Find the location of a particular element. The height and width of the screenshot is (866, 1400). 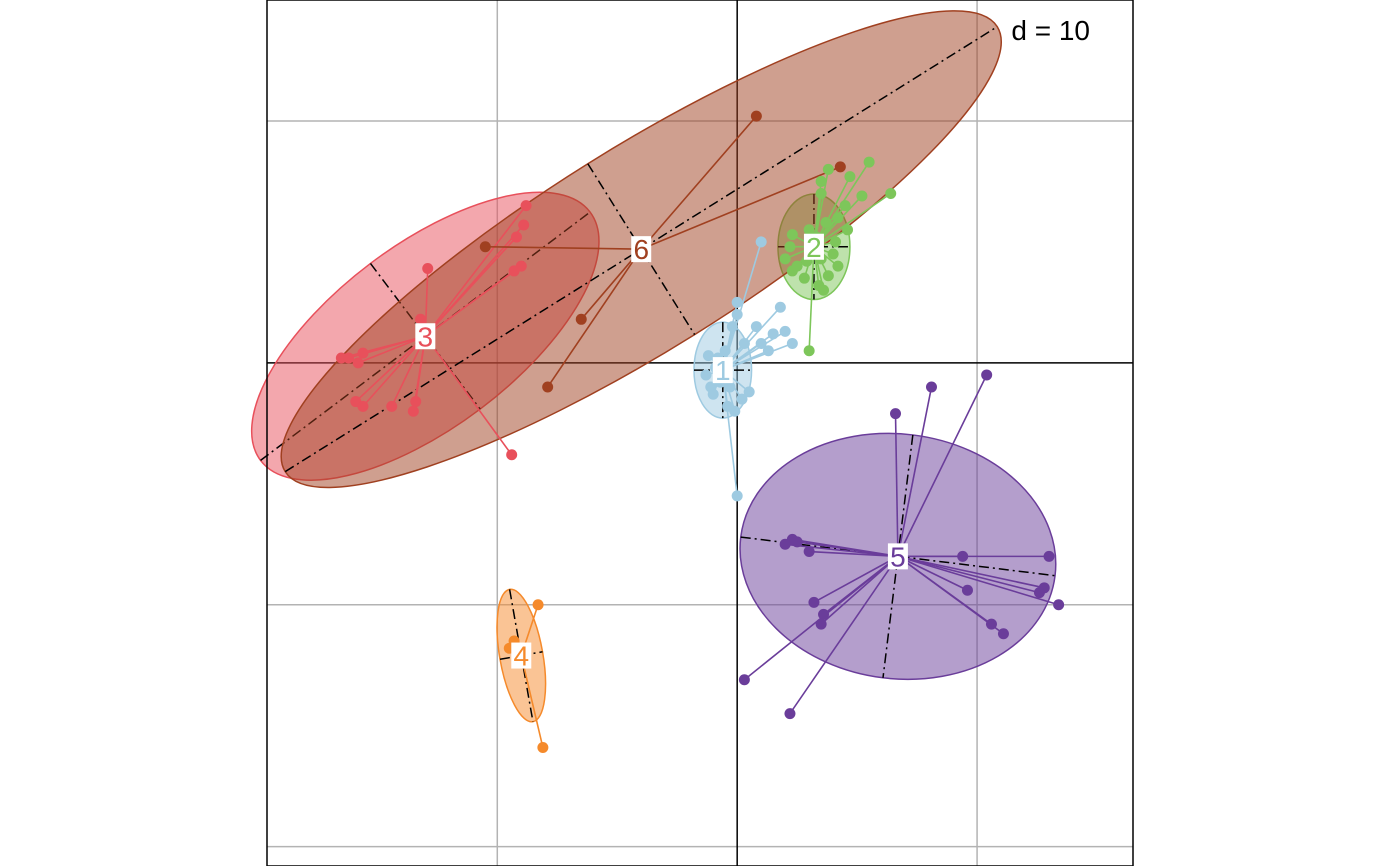

group-label-6: 6 is located at coordinates (641, 249).